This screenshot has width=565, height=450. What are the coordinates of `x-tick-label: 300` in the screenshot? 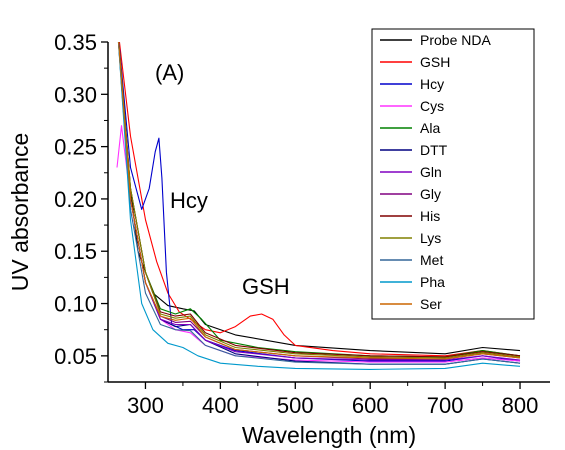 It's located at (145, 405).